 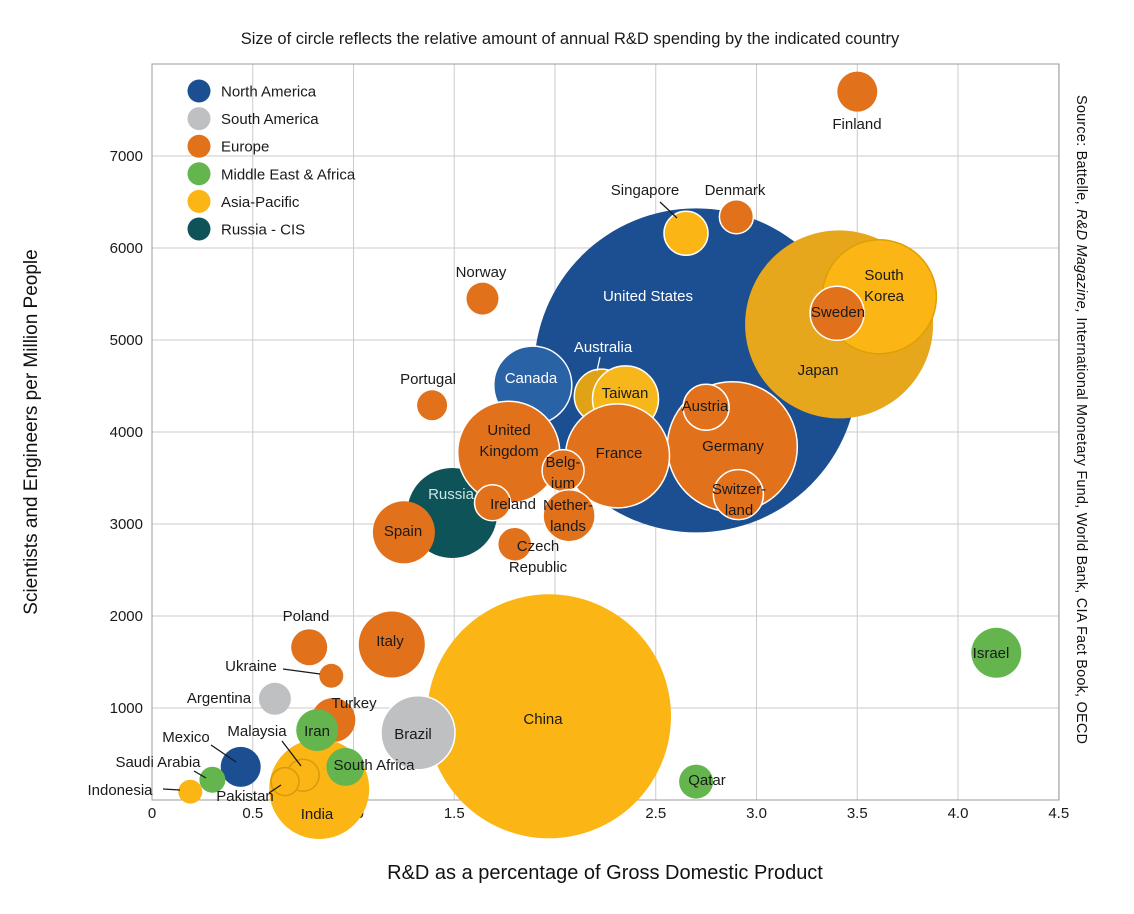 I want to click on x-tick-4.0: 4.0, so click(x=958, y=813).